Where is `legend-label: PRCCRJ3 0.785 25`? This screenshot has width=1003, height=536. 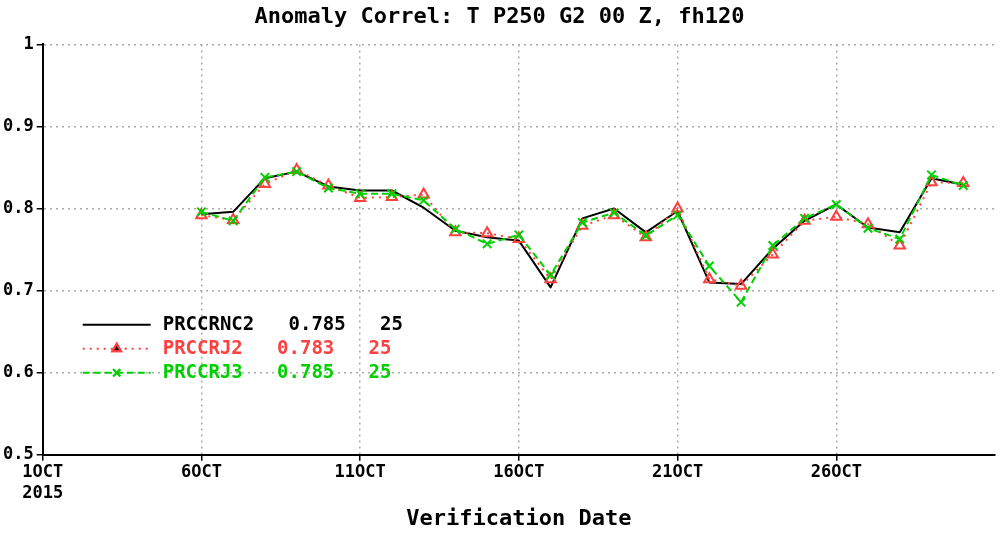 legend-label: PRCCRJ3 0.785 25 is located at coordinates (277, 370).